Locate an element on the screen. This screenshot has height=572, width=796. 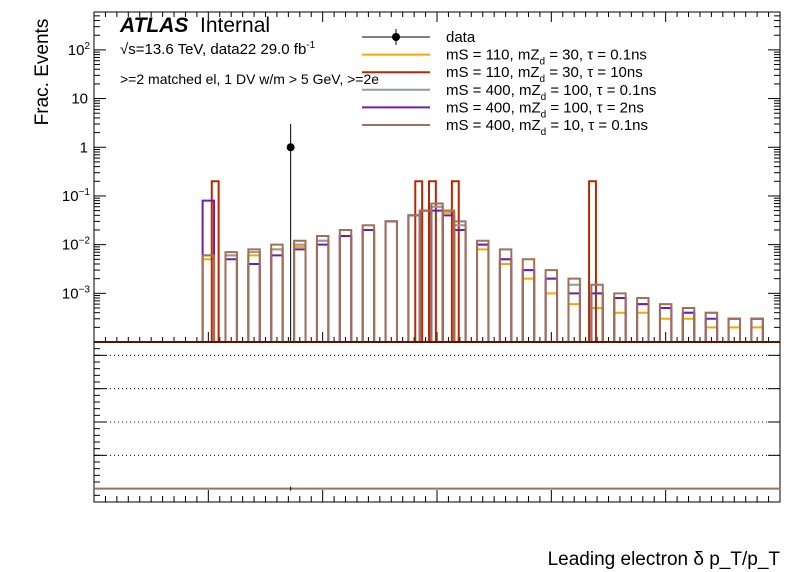
y-tick-label: 10⁻³ is located at coordinates (76, 293).